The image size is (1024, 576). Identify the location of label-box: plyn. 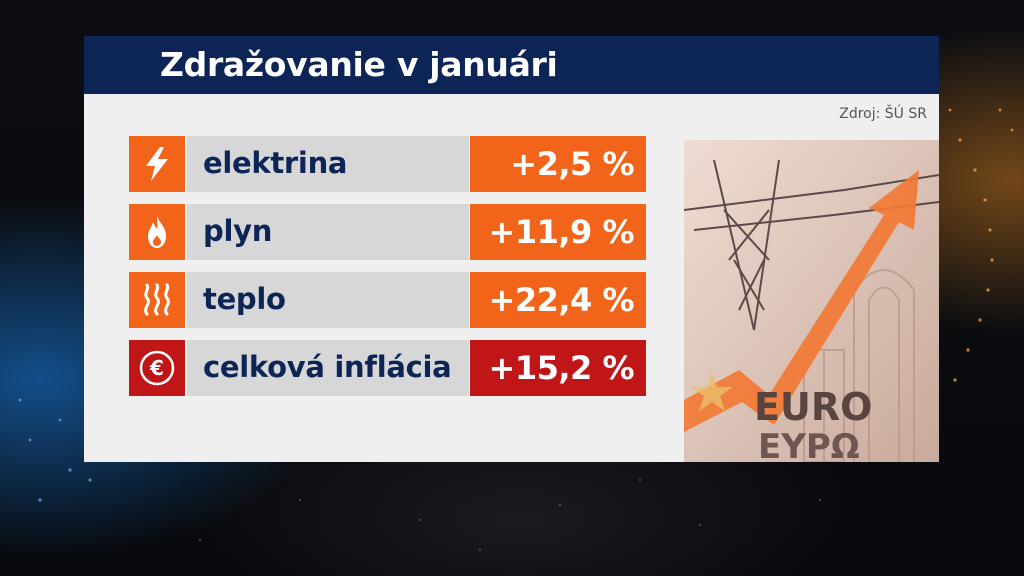
(328, 232).